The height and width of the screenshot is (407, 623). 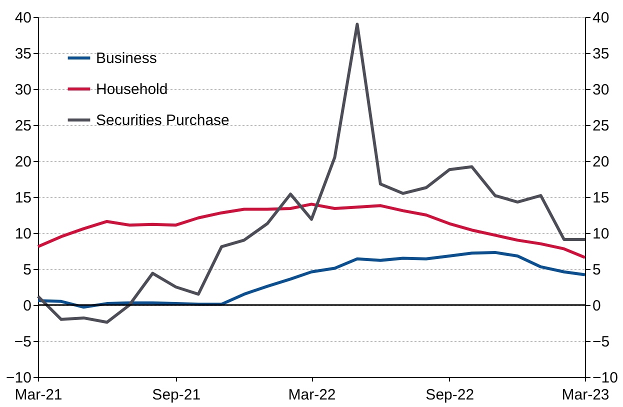 What do you see at coordinates (601, 234) in the screenshot?
I see `y2-tick-label: 10` at bounding box center [601, 234].